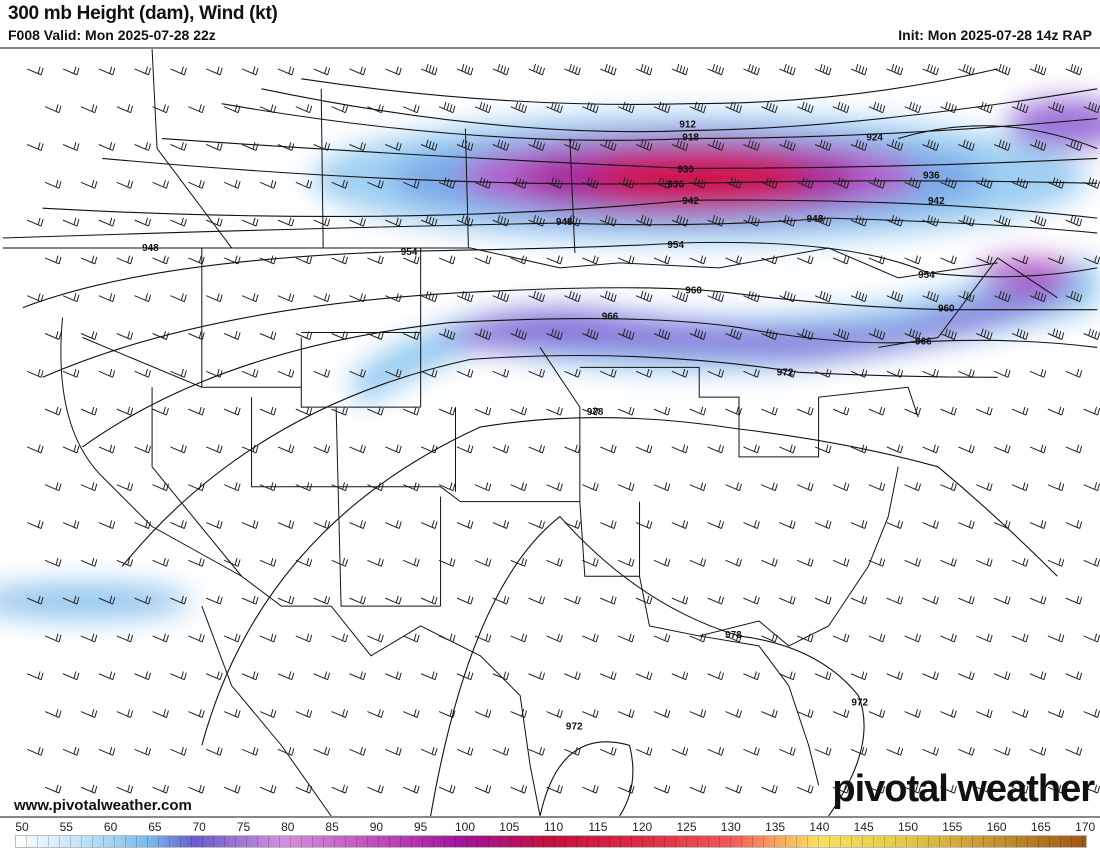  I want to click on colorbar-tick: 80, so click(288, 827).